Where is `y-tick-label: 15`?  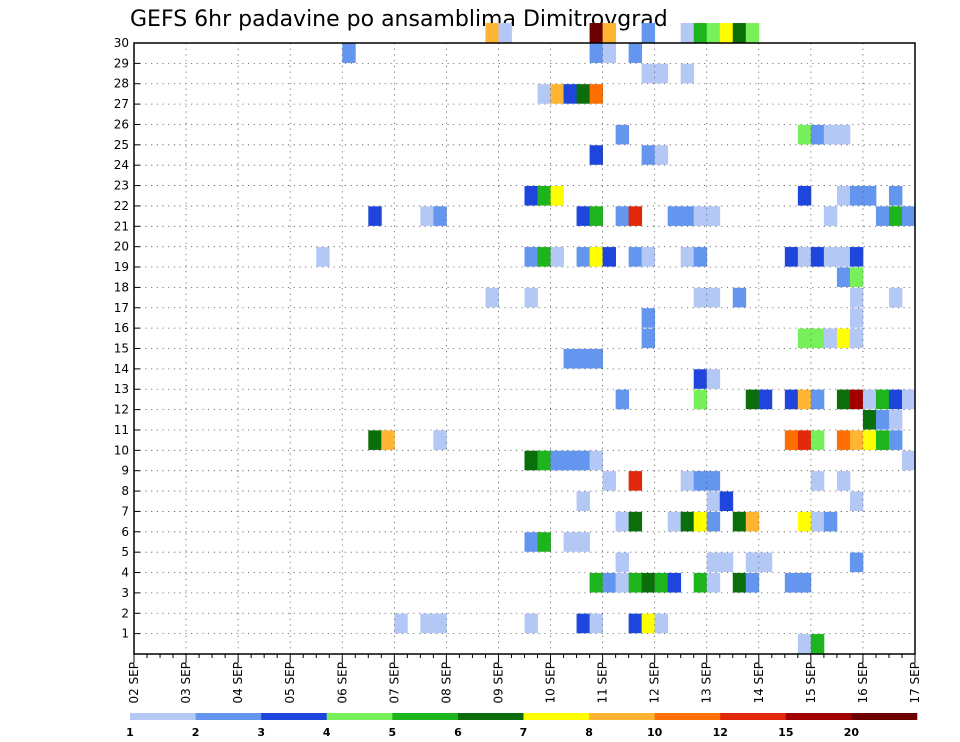 y-tick-label: 15 is located at coordinates (121, 349).